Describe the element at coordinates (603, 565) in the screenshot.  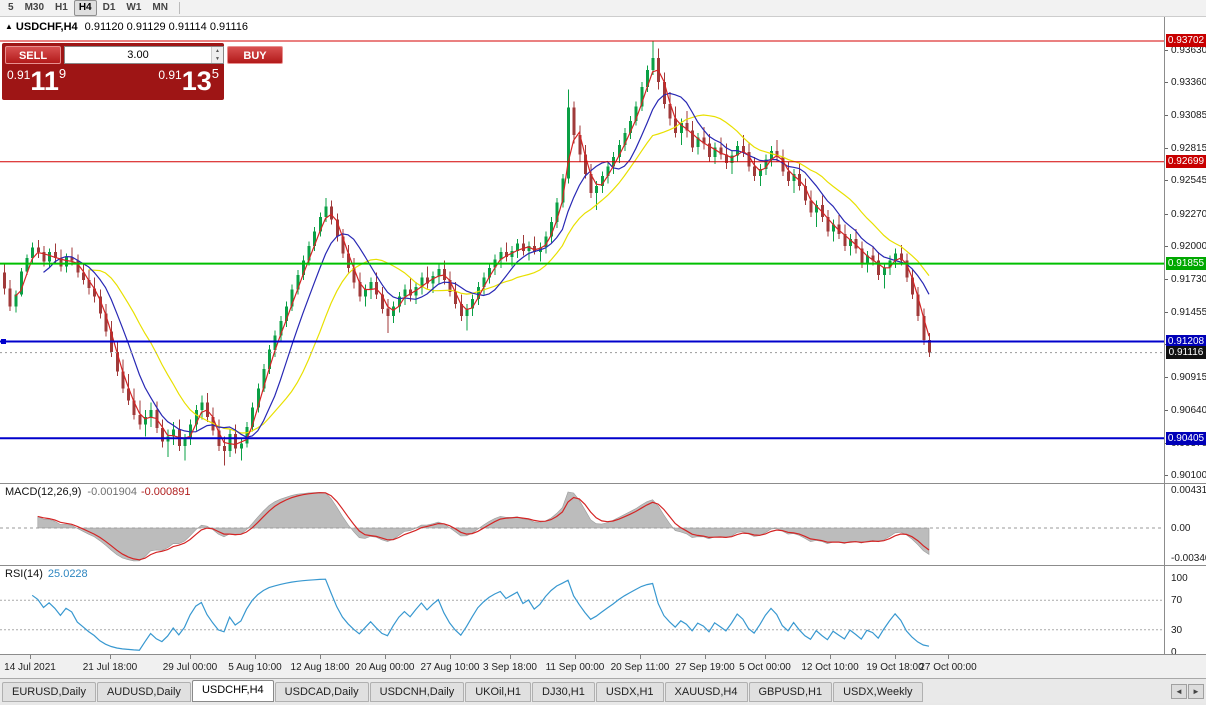
I see `panel-separator-rsi` at that location.